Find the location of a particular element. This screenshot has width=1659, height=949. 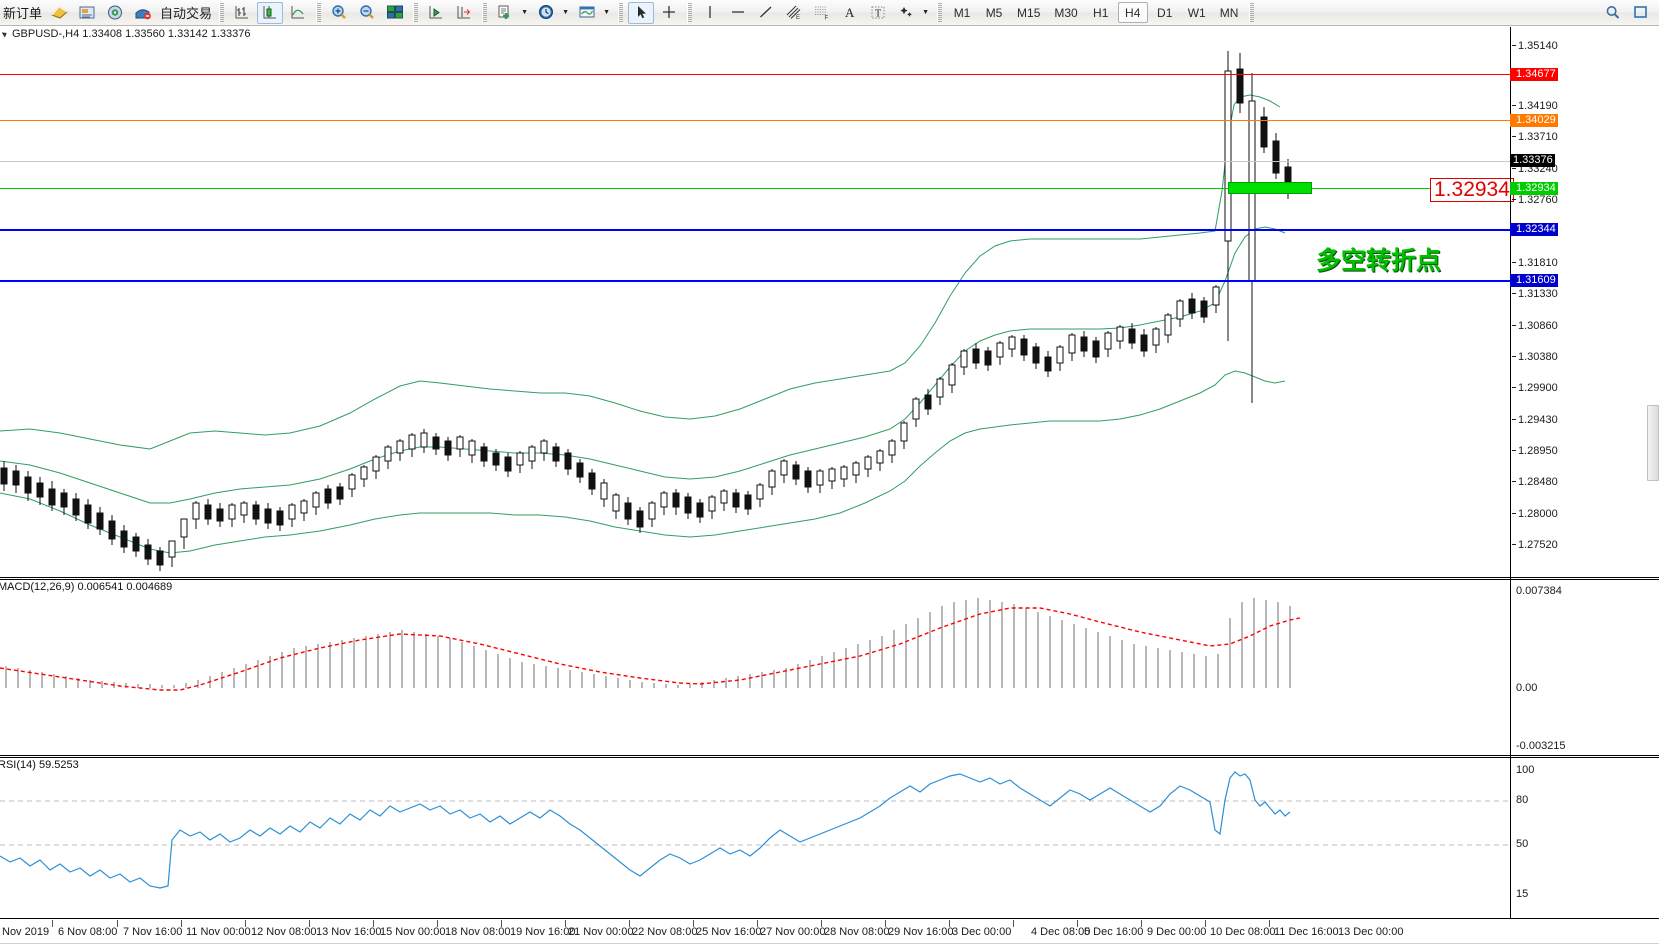

support-zone-highlight is located at coordinates (1270, 188).